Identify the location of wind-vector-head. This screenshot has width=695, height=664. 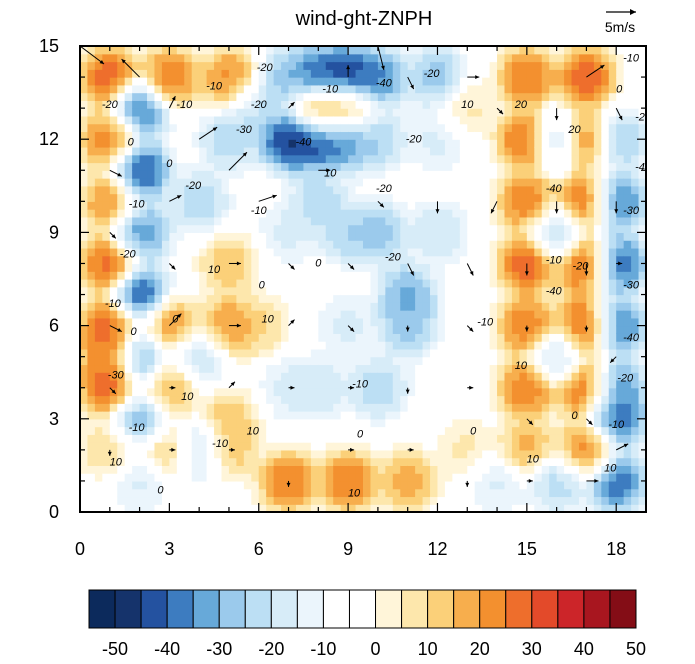
(526, 329).